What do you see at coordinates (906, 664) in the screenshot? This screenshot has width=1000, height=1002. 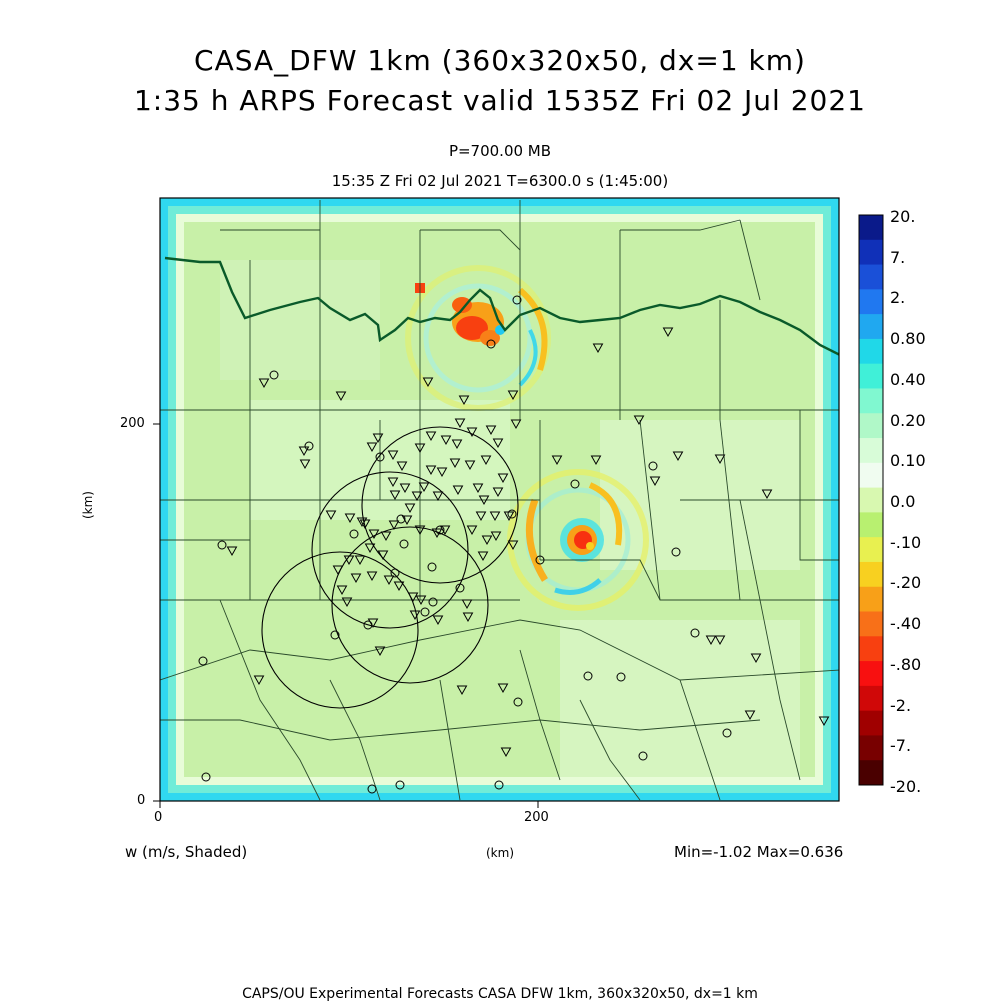 I see `colorbar-label: -.80` at bounding box center [906, 664].